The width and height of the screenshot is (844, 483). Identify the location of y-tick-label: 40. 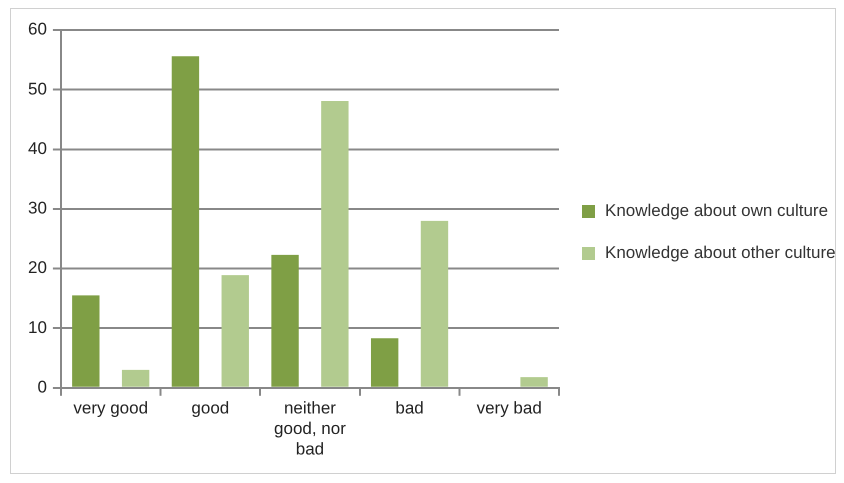
(37, 148).